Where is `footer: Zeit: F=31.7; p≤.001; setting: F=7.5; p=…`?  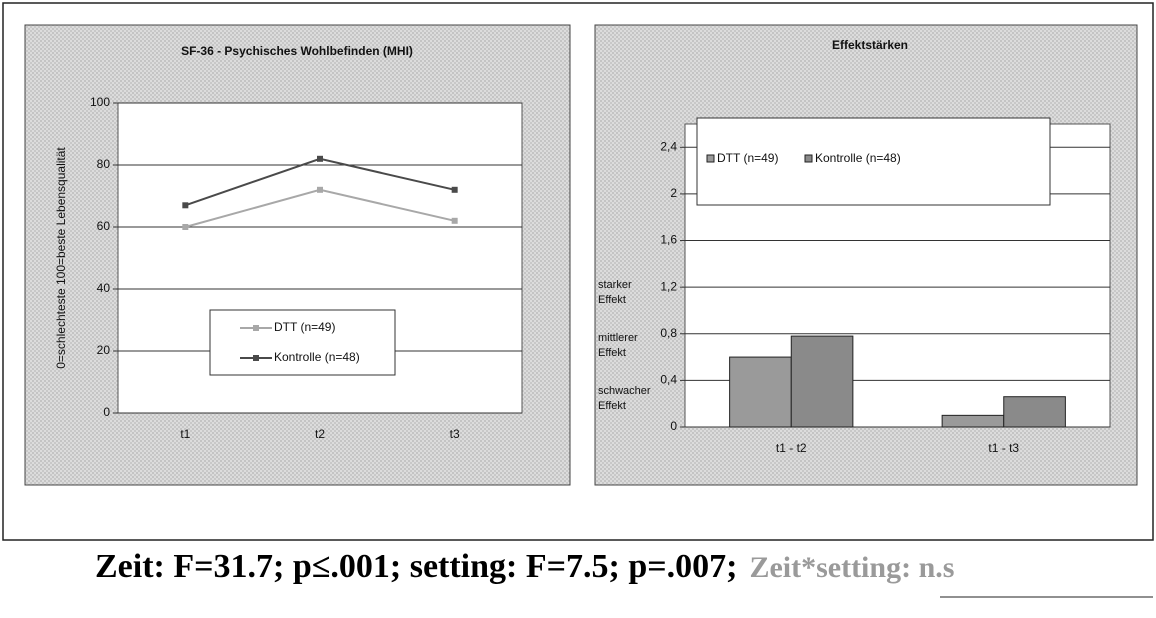
footer: Zeit: F=31.7; p≤.001; setting: F=7.5; p=… is located at coordinates (524, 567).